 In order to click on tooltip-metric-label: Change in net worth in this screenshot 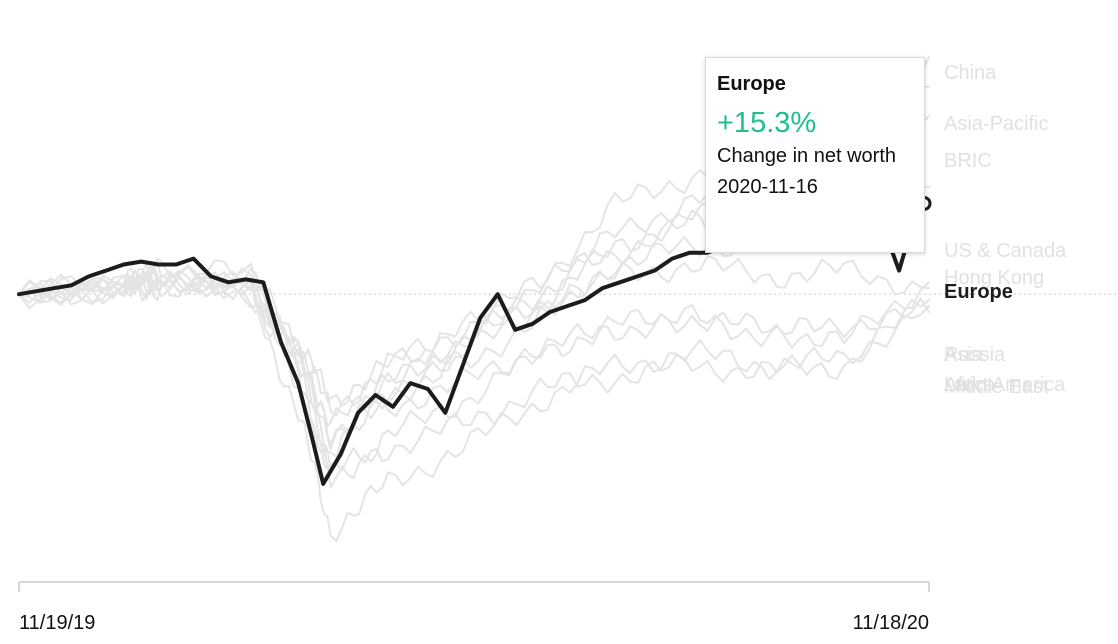, I will do `click(807, 156)`.